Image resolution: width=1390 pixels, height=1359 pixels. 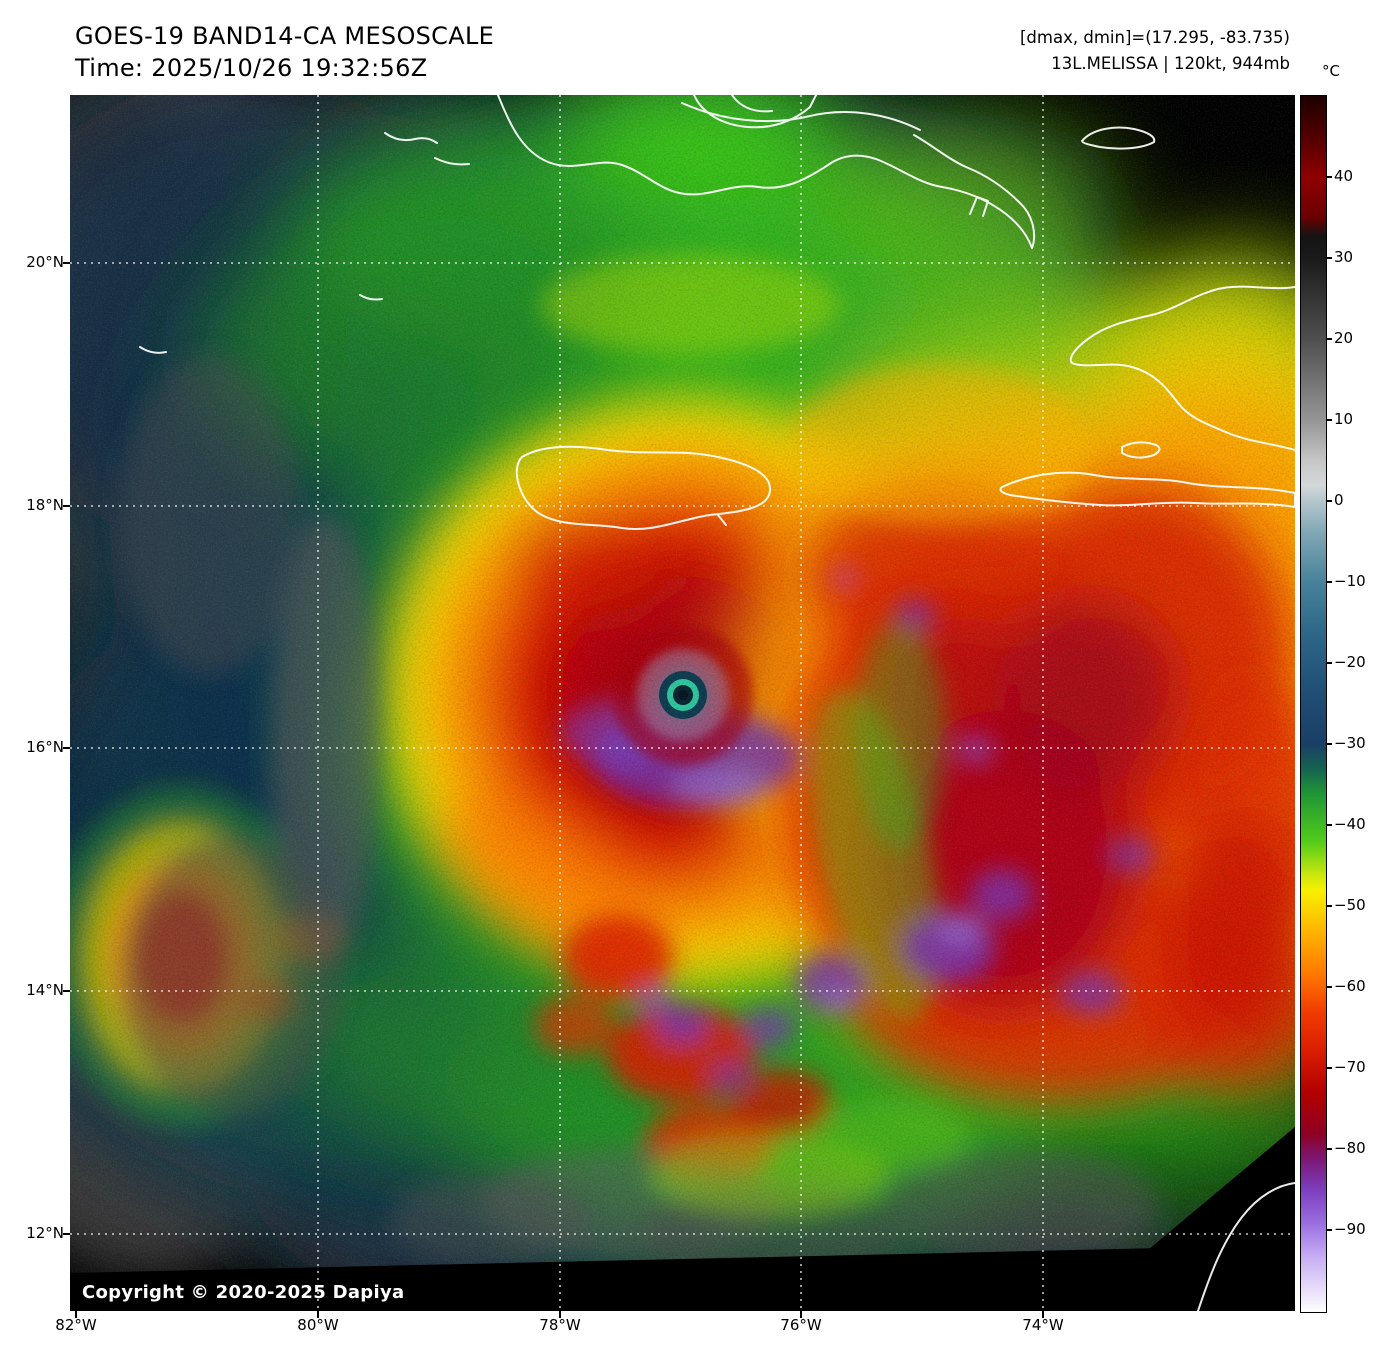 I want to click on coastline-cuba-south, so click(x=766, y=171).